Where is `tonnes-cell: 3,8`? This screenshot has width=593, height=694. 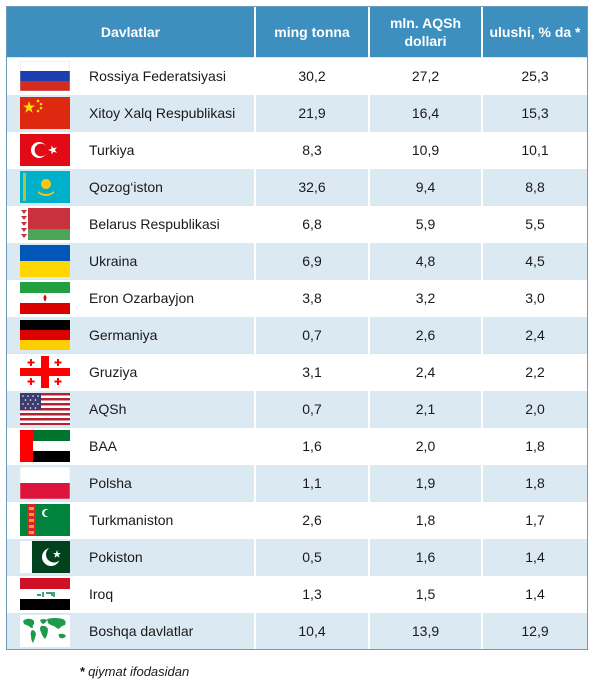
tonnes-cell: 3,8 is located at coordinates (311, 298).